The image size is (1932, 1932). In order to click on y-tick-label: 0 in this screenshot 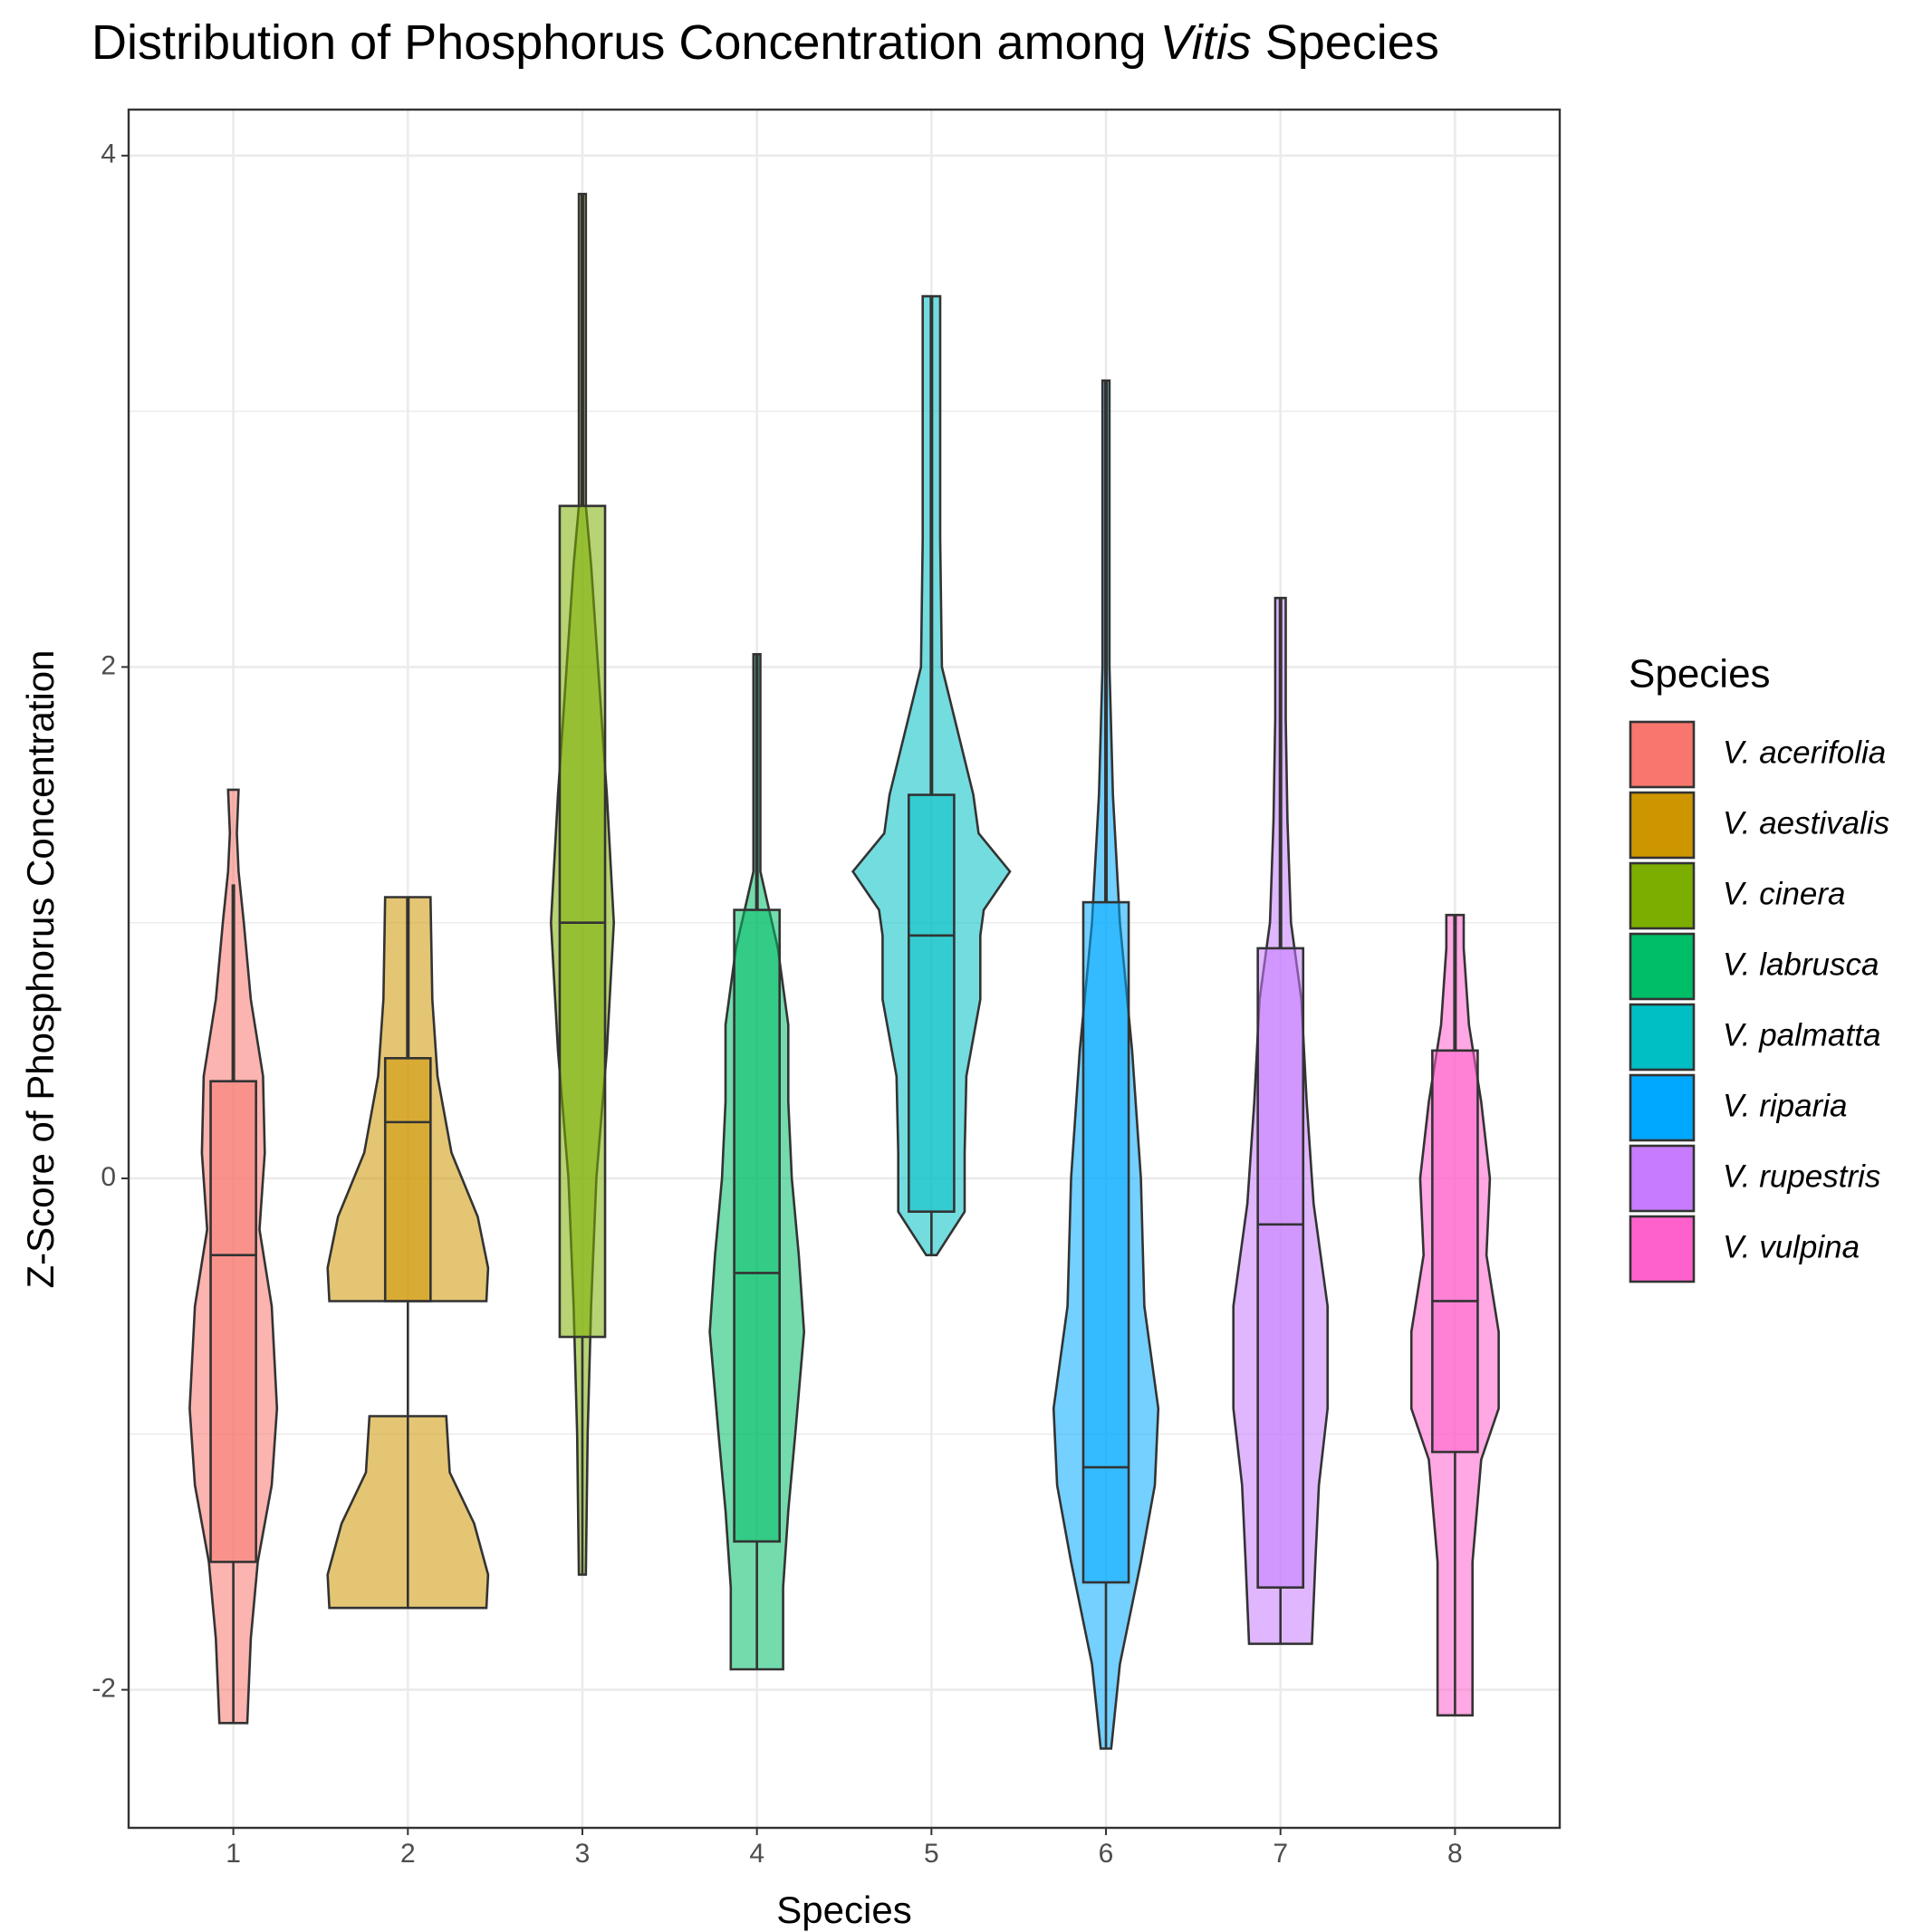, I will do `click(108, 1177)`.